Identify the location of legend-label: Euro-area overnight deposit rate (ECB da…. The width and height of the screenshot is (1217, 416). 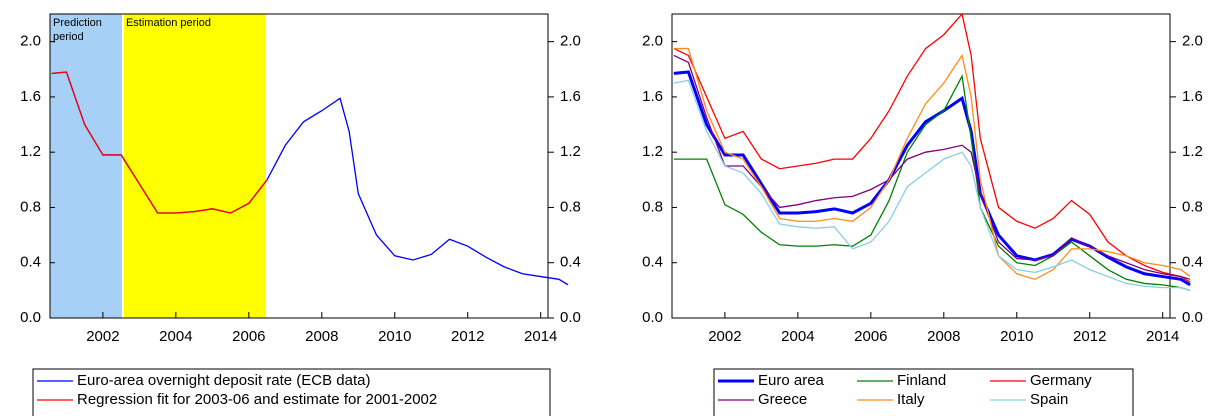
(224, 380).